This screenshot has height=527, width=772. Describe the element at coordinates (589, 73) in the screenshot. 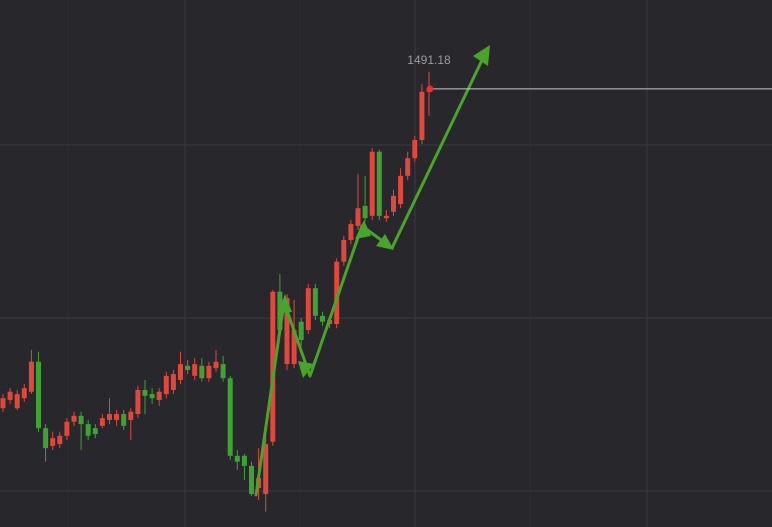

I see `last-price: 1491.18` at that location.